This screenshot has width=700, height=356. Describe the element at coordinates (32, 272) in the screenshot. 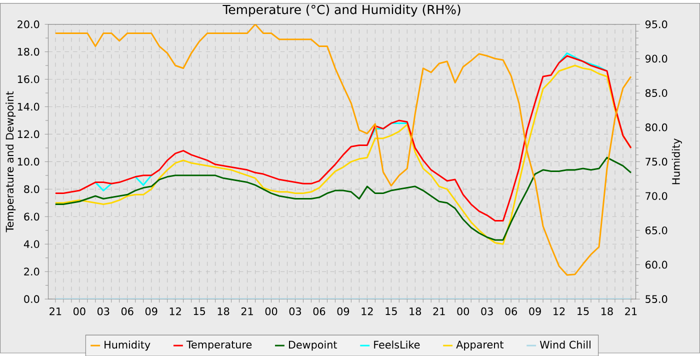

I see `y-tick-label: 2.0` at that location.